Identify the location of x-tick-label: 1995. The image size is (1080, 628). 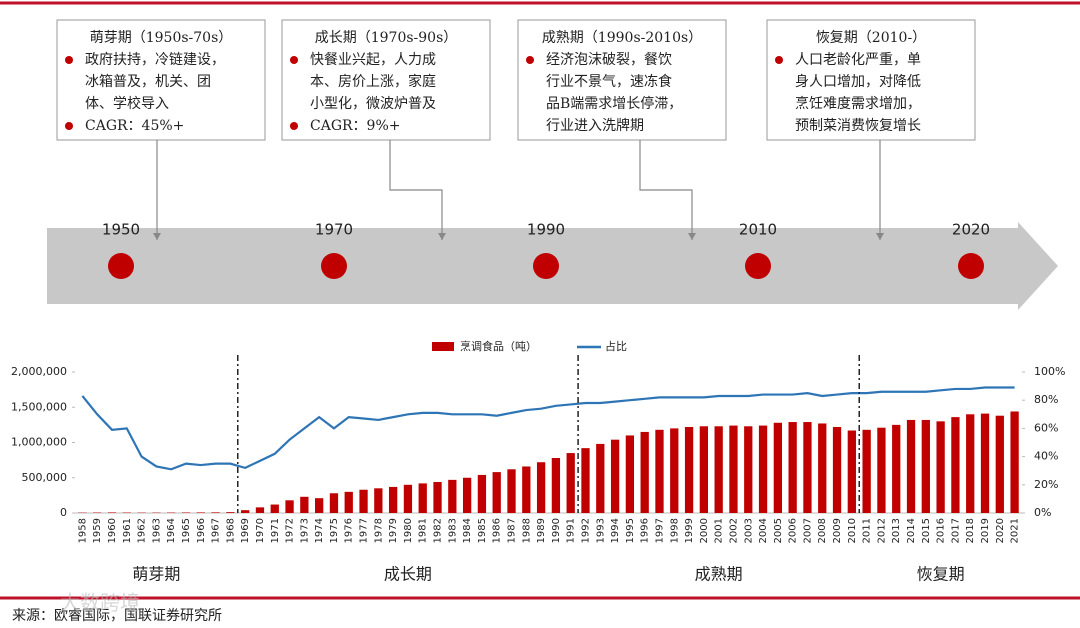
(630, 530).